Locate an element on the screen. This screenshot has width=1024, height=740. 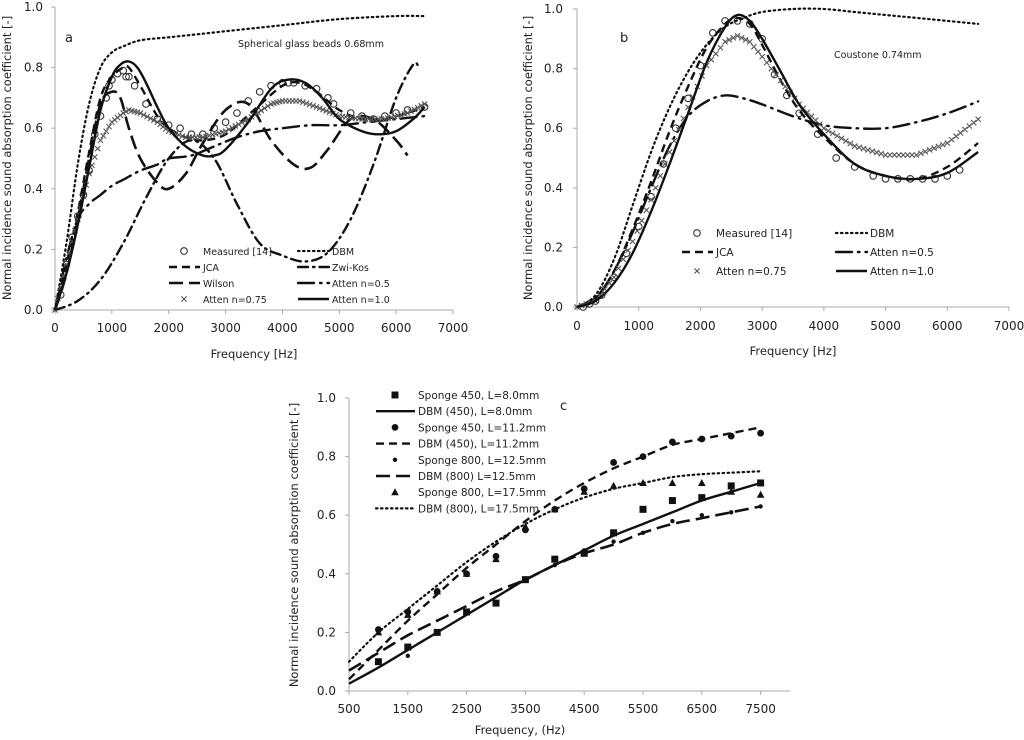
series-dbm-800-l-12-5mm is located at coordinates (554, 588).